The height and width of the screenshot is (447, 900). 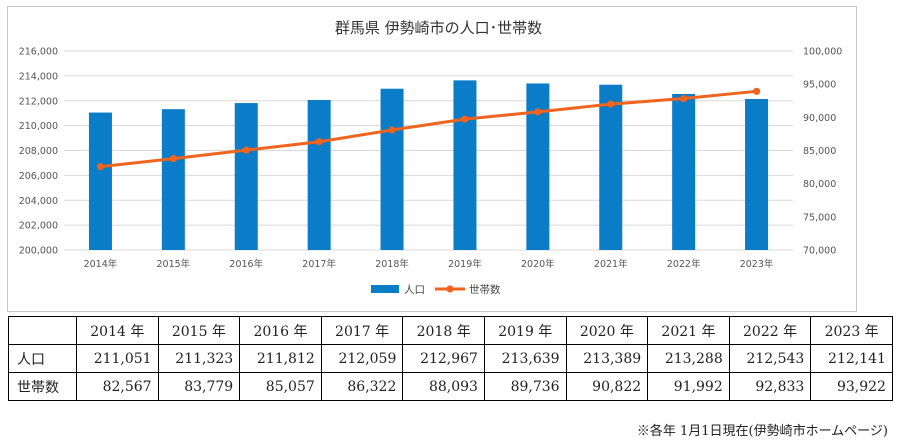 I want to click on table-header-cell: 2021 年, so click(x=688, y=330).